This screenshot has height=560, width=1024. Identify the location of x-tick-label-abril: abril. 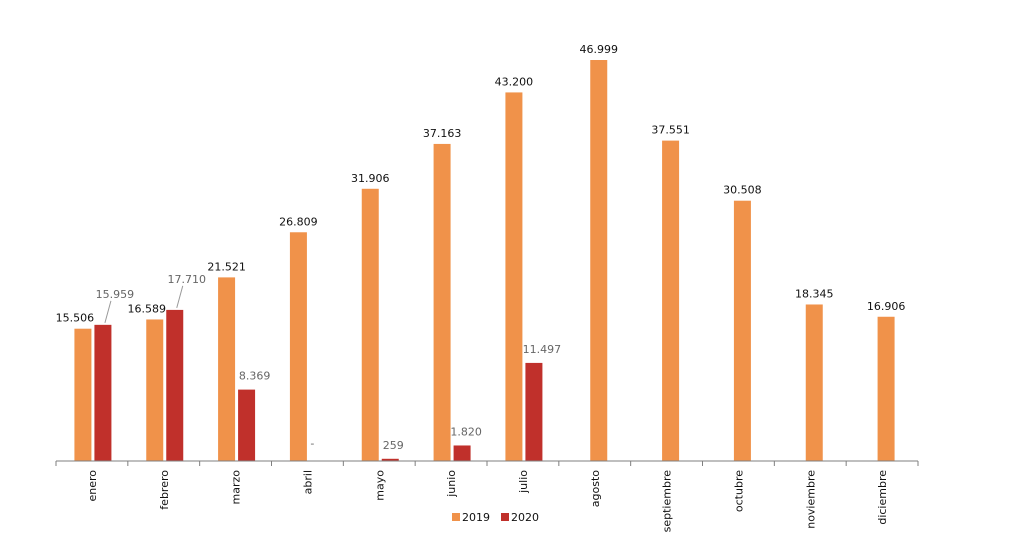
(307, 482).